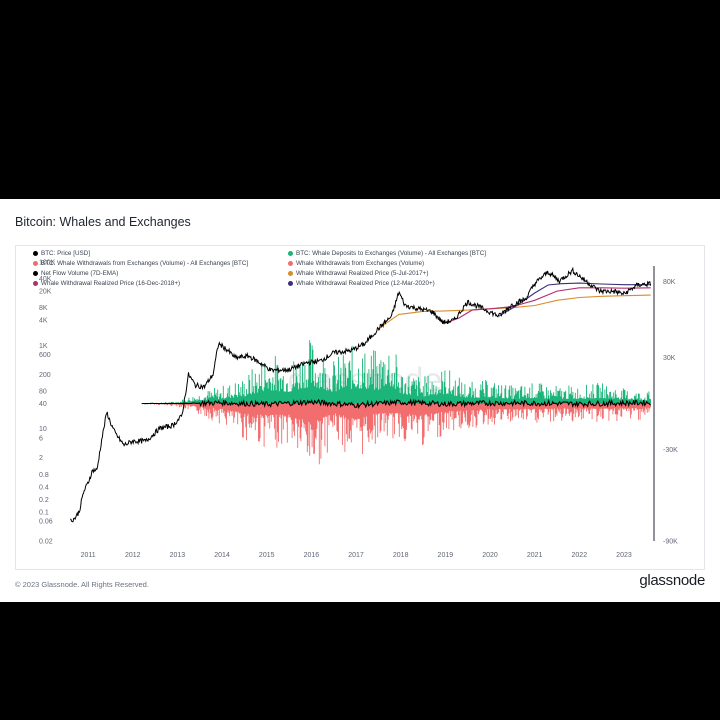 This screenshot has height=720, width=720. What do you see at coordinates (41, 458) in the screenshot?
I see `y-left-tick-label: 2` at bounding box center [41, 458].